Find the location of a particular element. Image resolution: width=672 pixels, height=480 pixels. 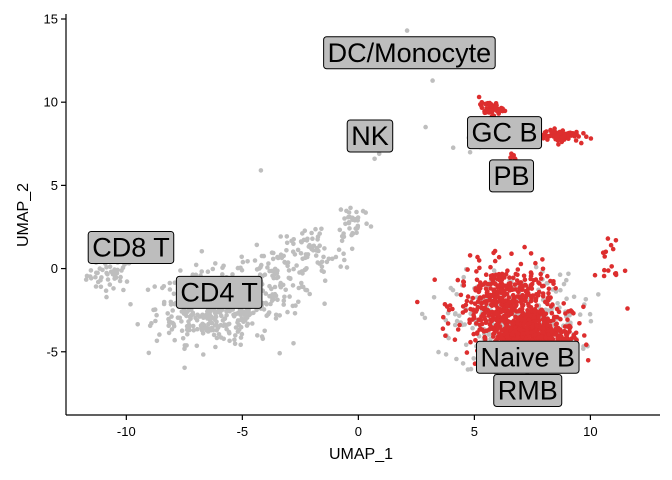

cluster-label: PB is located at coordinates (511, 176).